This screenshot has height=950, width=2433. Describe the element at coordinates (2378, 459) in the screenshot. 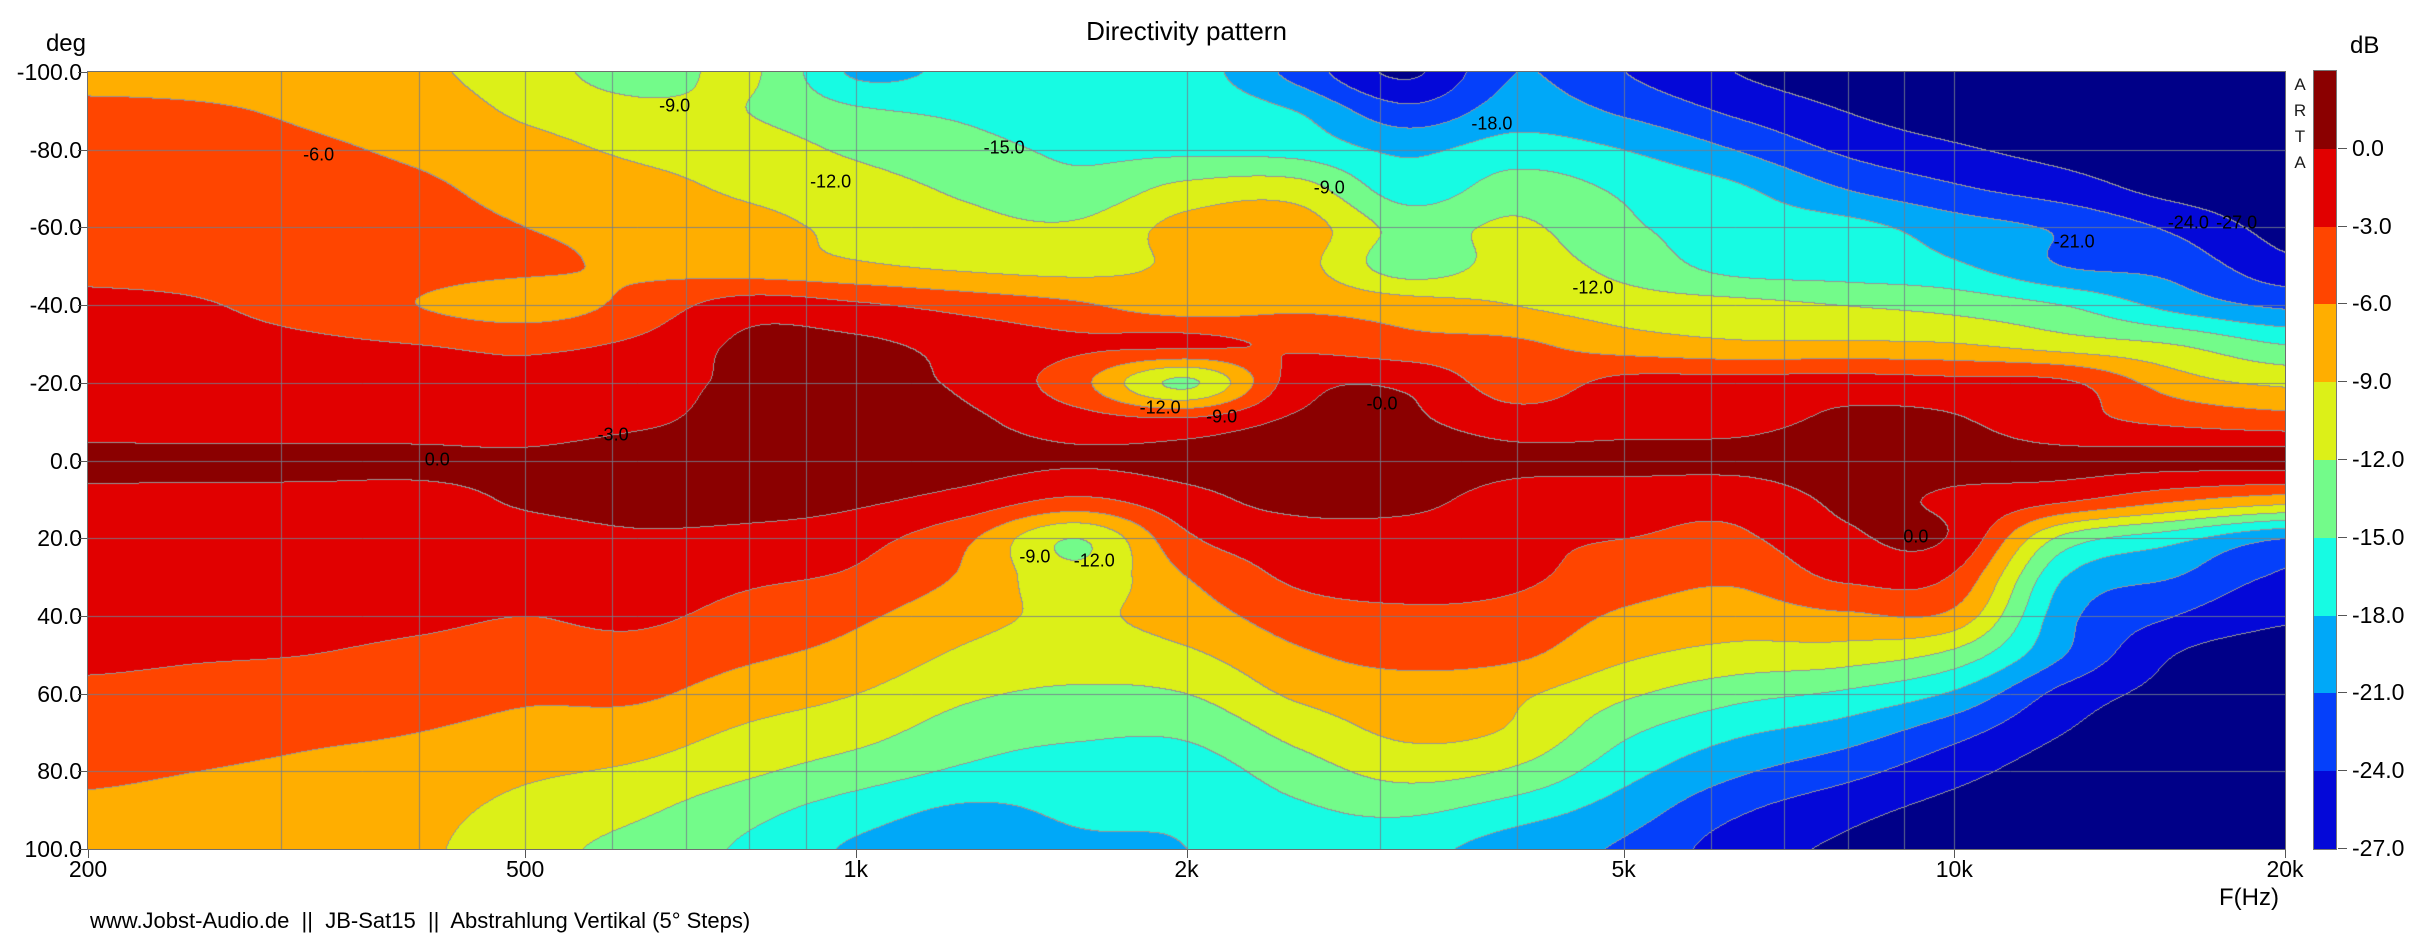

I see `colorbar-tick-label: -12.0` at that location.